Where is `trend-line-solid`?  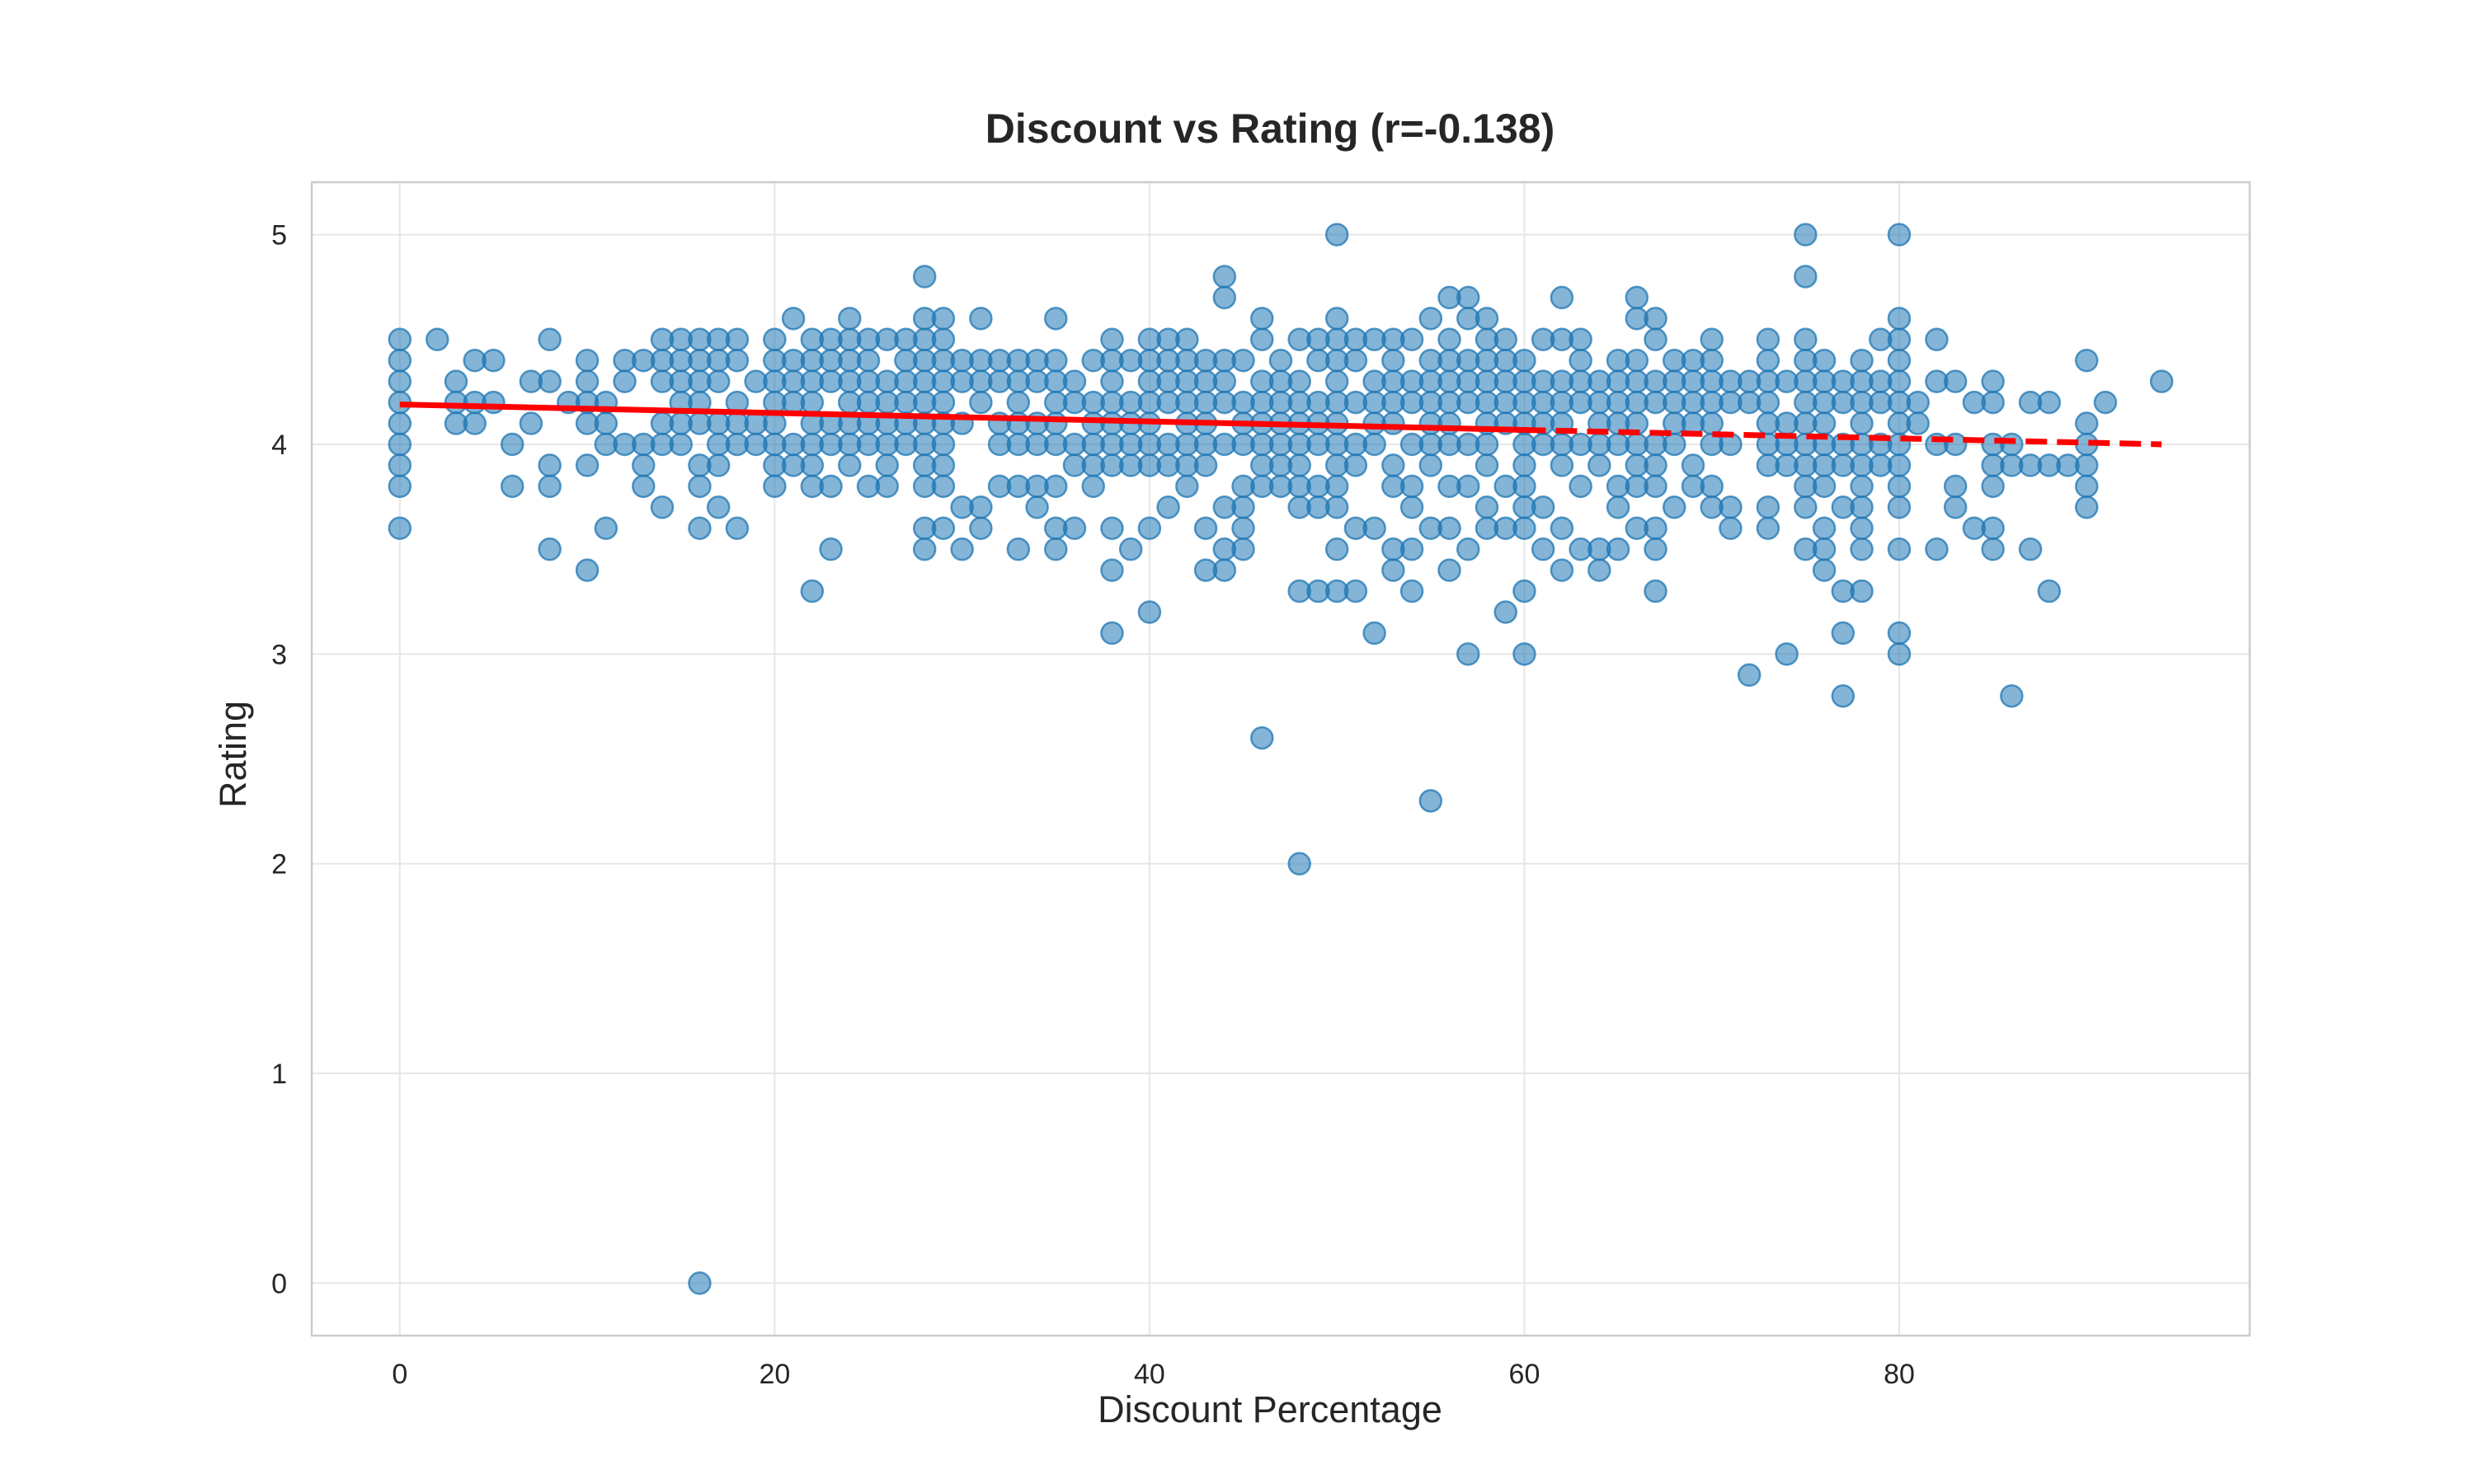 trend-line-solid is located at coordinates (962, 417).